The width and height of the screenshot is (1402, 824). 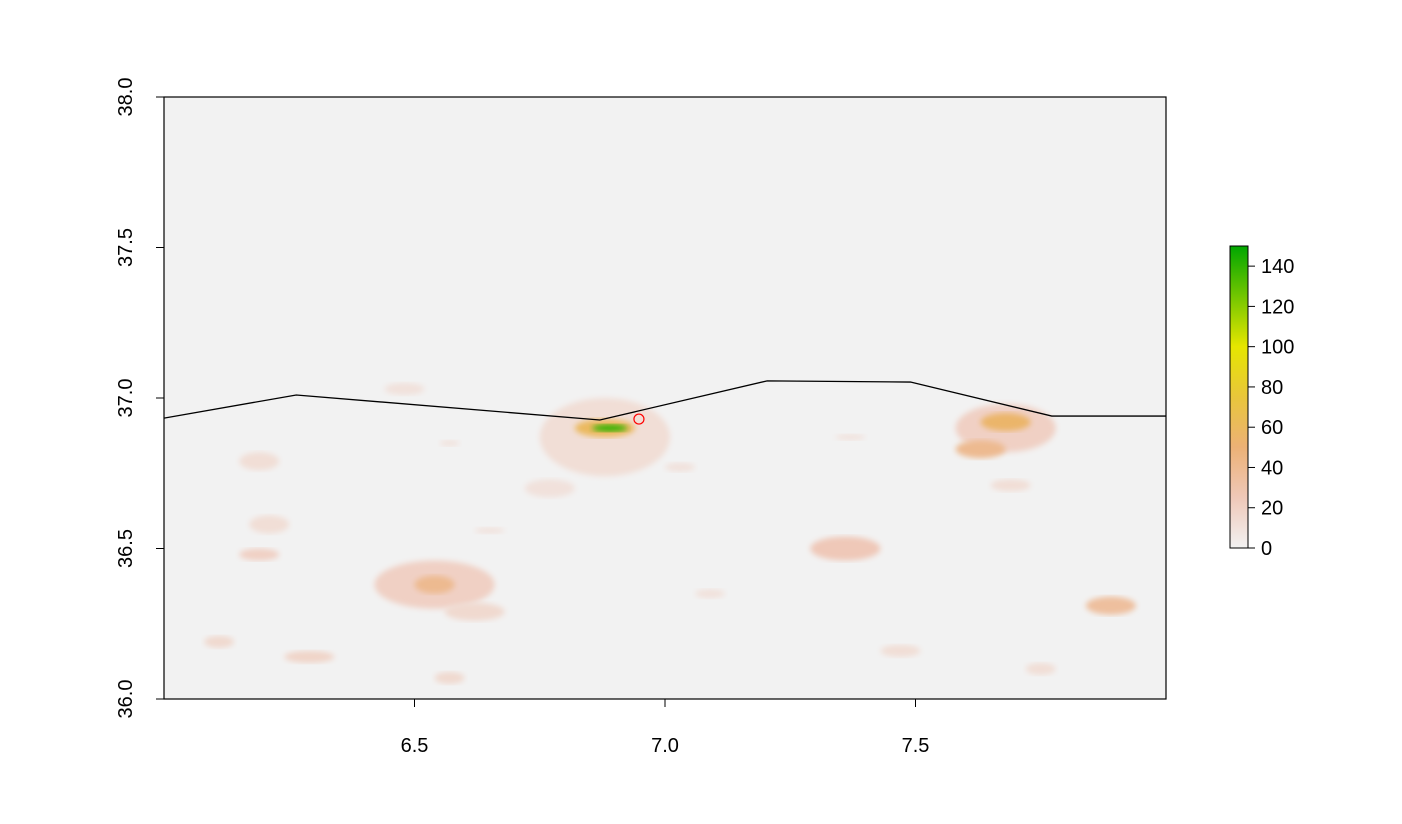 I want to click on y-tick-label: 38.0, so click(x=126, y=97).